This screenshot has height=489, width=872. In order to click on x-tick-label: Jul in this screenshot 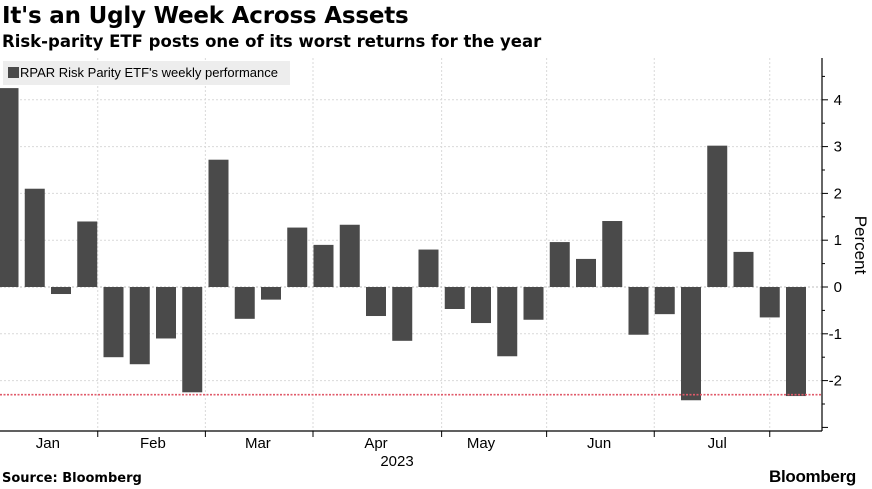, I will do `click(717, 443)`.